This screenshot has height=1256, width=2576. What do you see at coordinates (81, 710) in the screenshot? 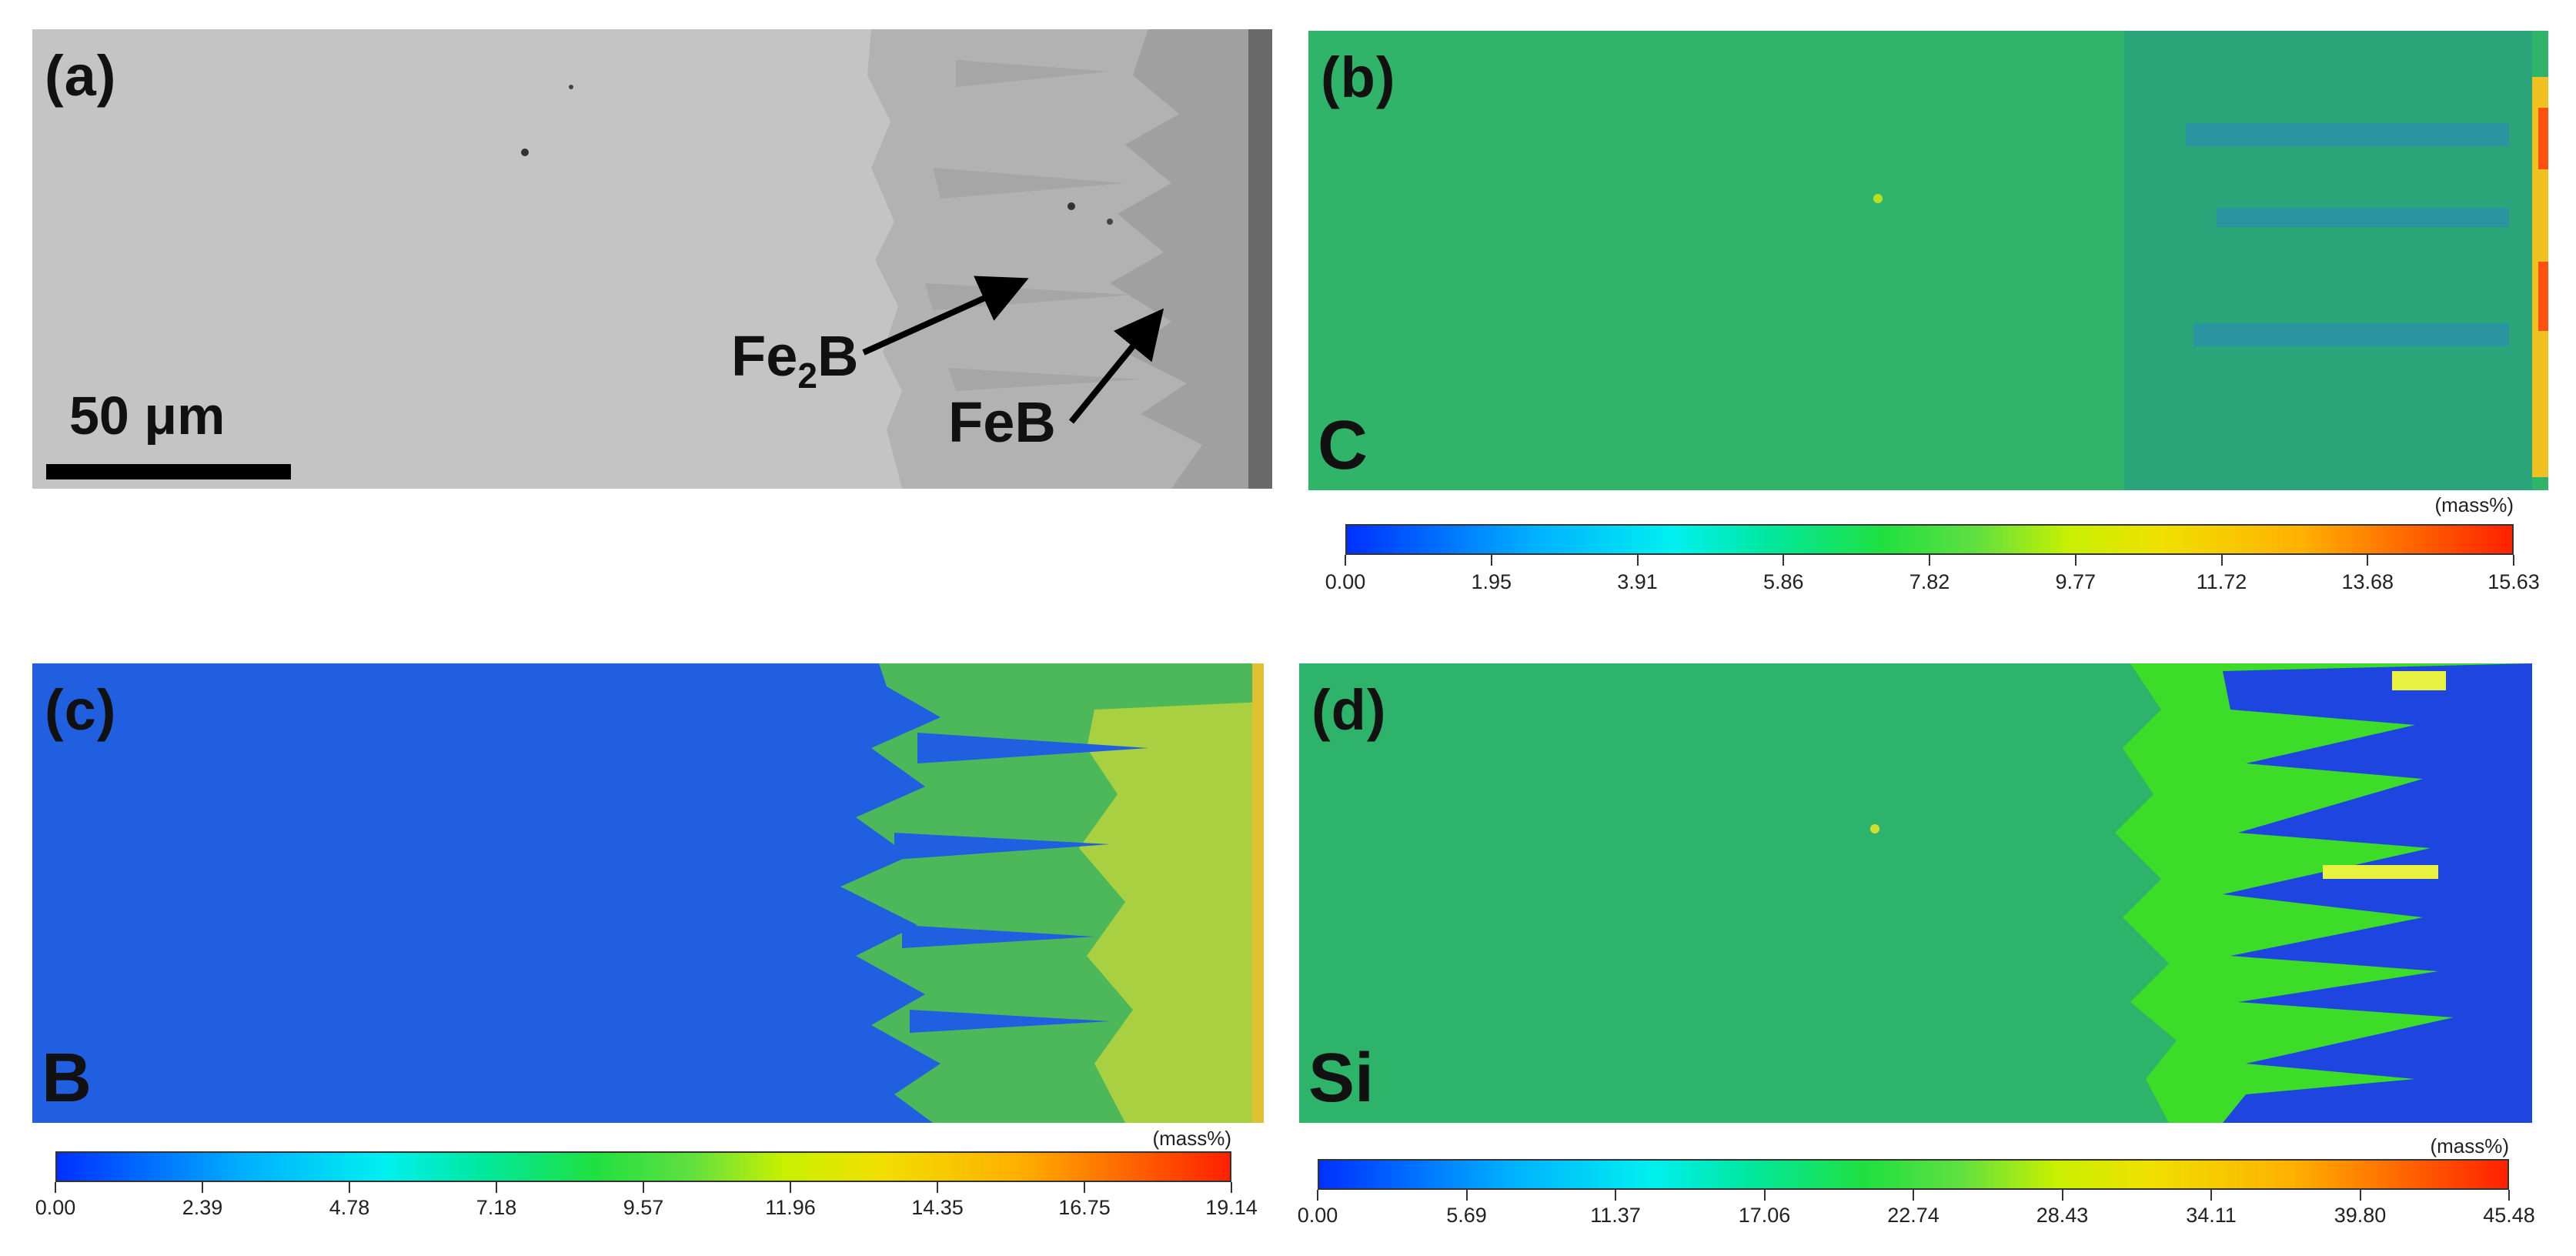
I see `panel-label-c: (c)` at bounding box center [81, 710].